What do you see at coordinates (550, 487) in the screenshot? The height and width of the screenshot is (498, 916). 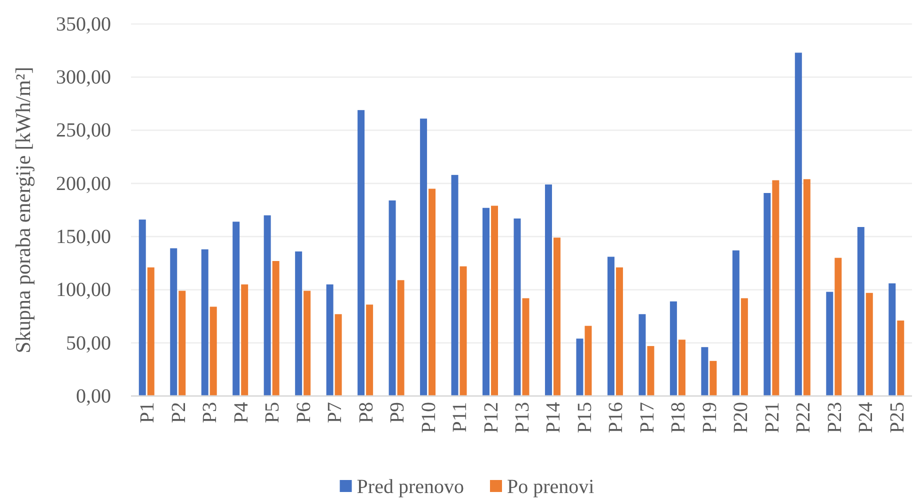 I see `legend-label: Po prenovi` at bounding box center [550, 487].